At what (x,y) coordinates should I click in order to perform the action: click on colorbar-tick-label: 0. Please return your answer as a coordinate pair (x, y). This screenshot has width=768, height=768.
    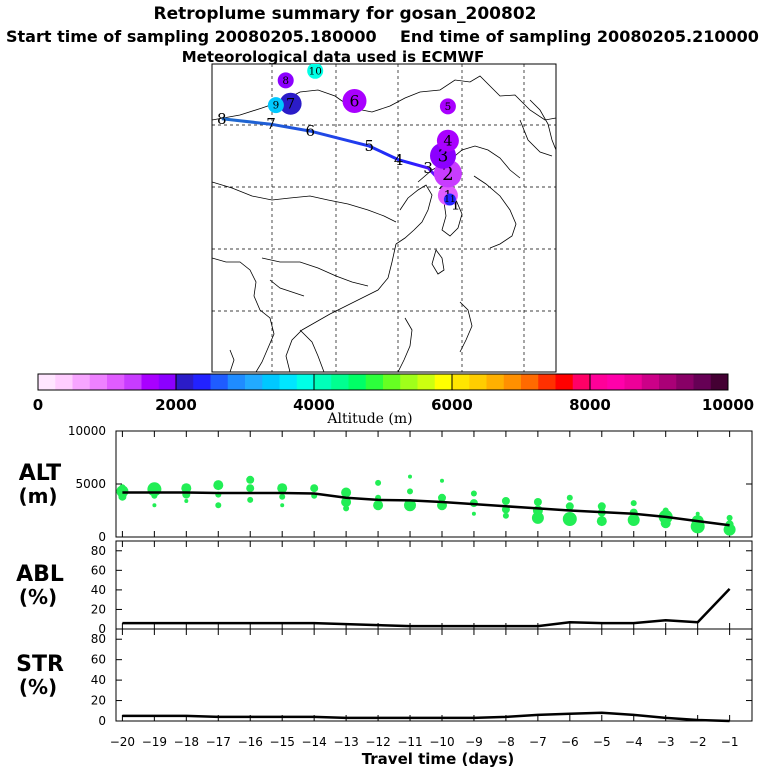
    Looking at the image, I should click on (38, 405).